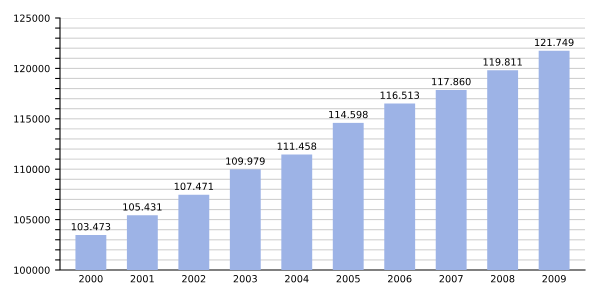 This screenshot has width=600, height=300. I want to click on x-tick-label: 2005, so click(348, 278).